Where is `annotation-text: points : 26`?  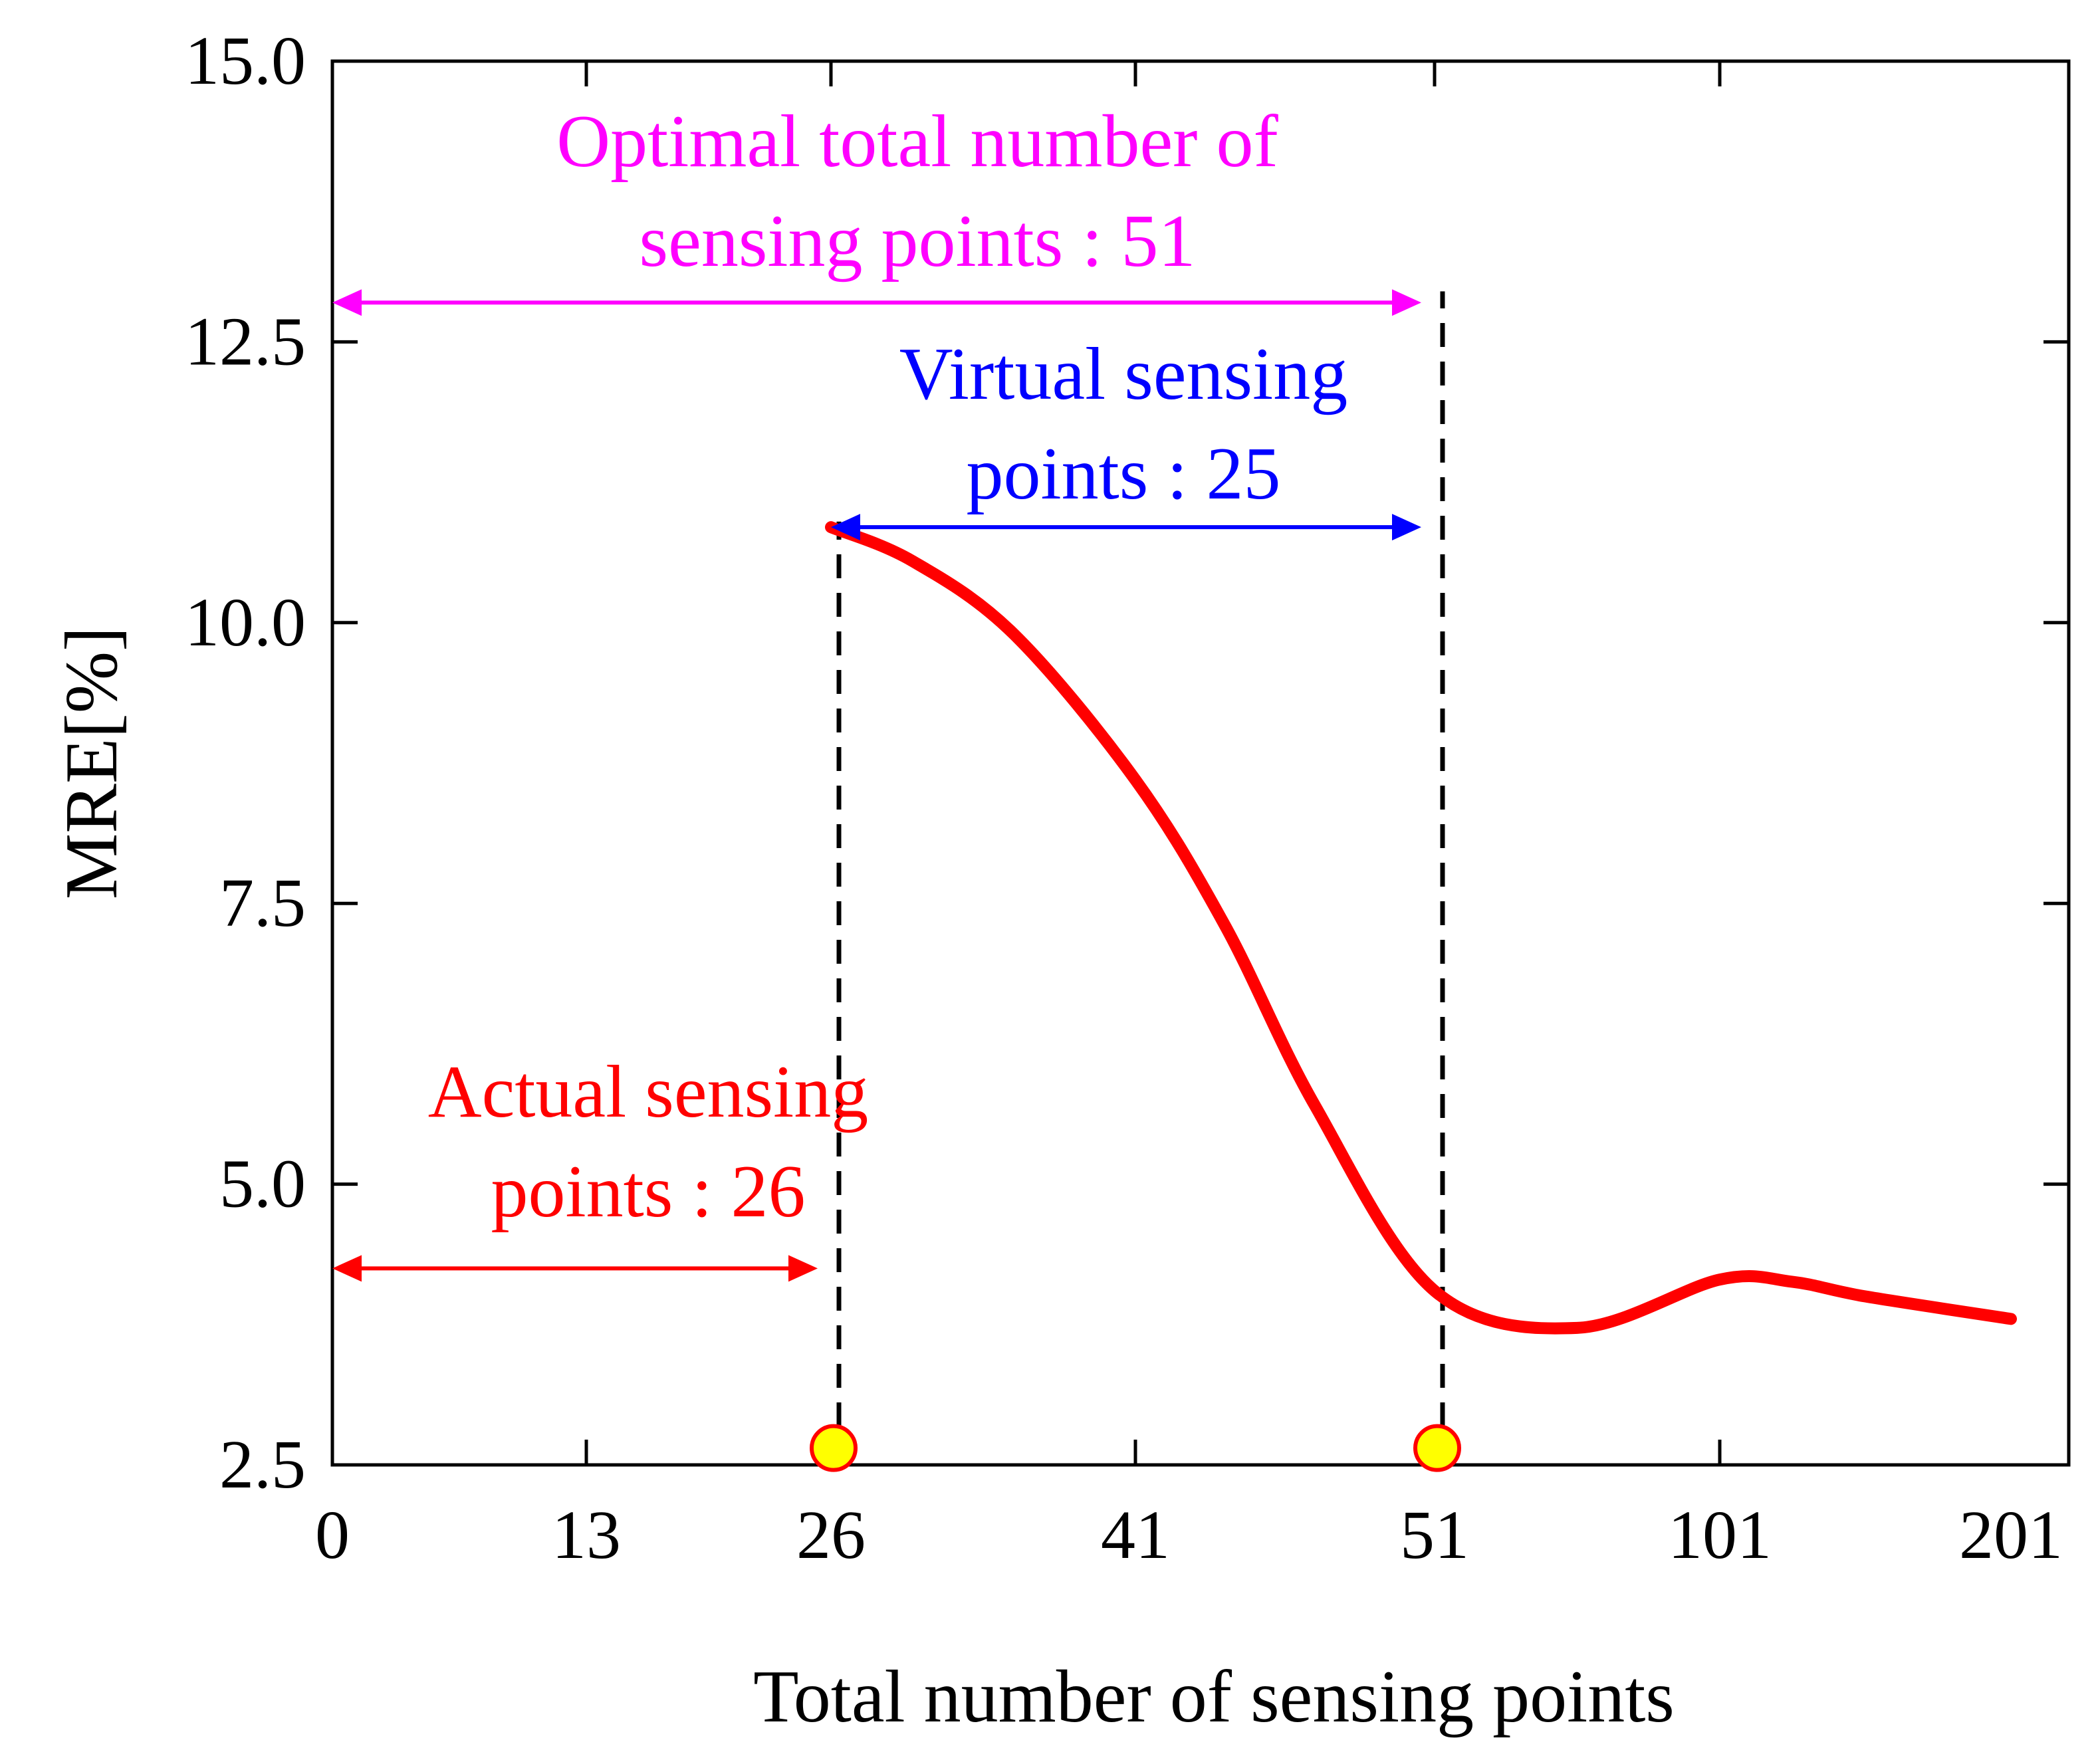
annotation-text: points : 26 is located at coordinates (648, 1192).